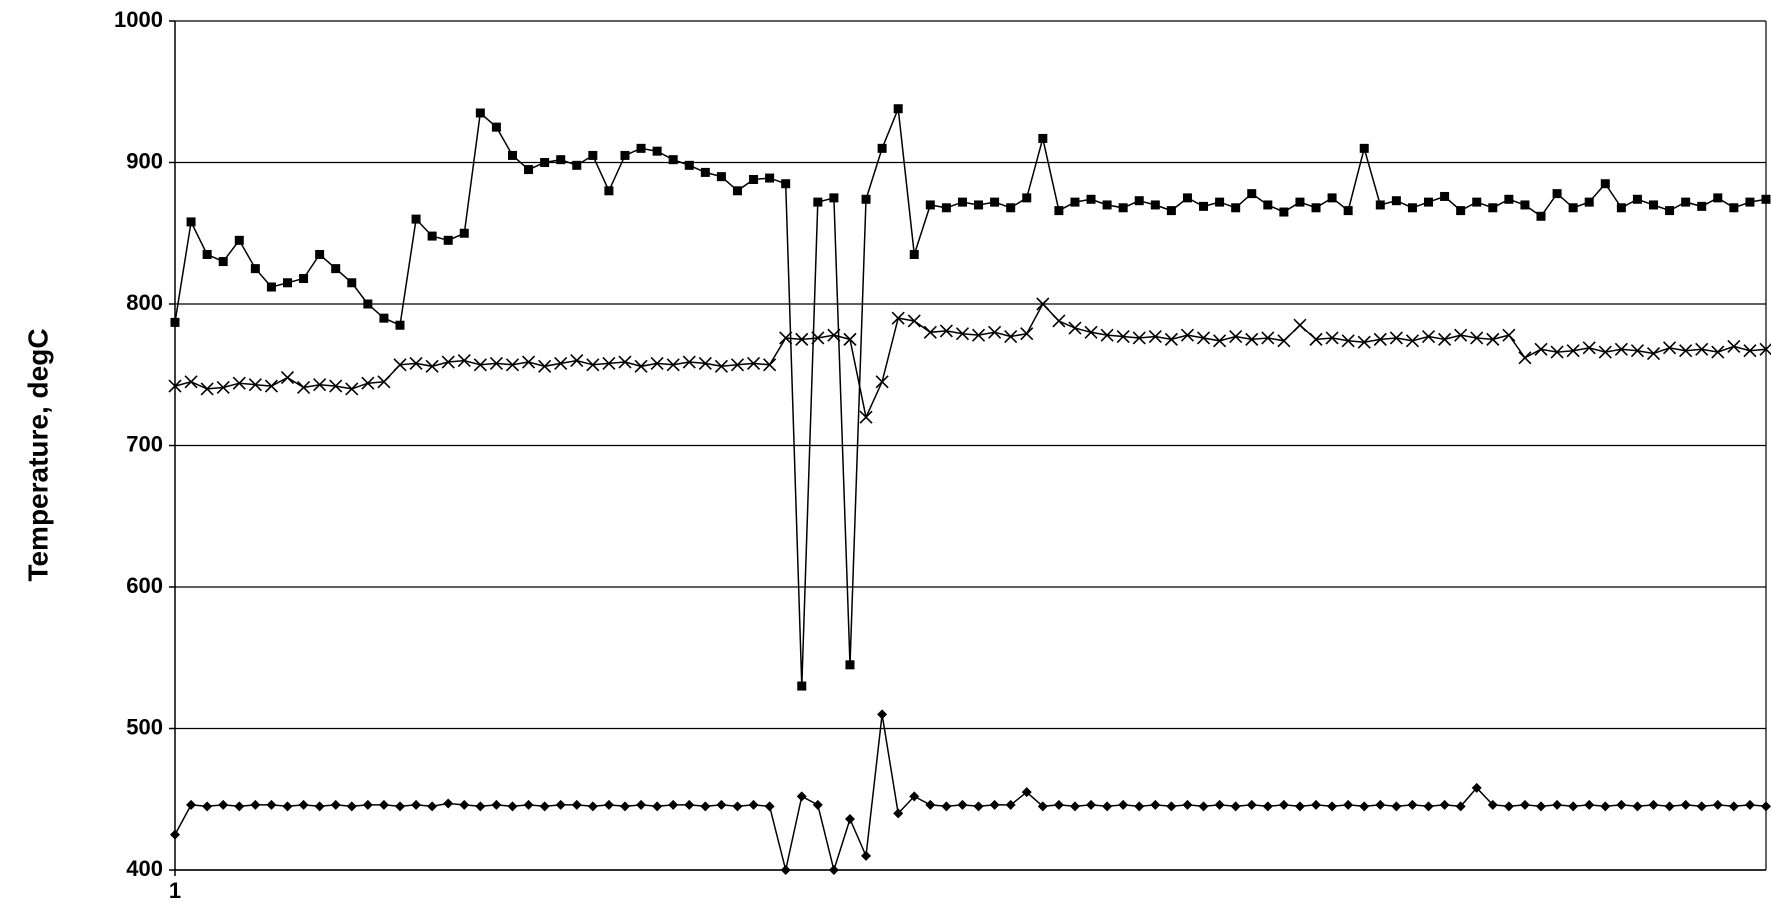  I want to click on series-line, so click(970, 361).